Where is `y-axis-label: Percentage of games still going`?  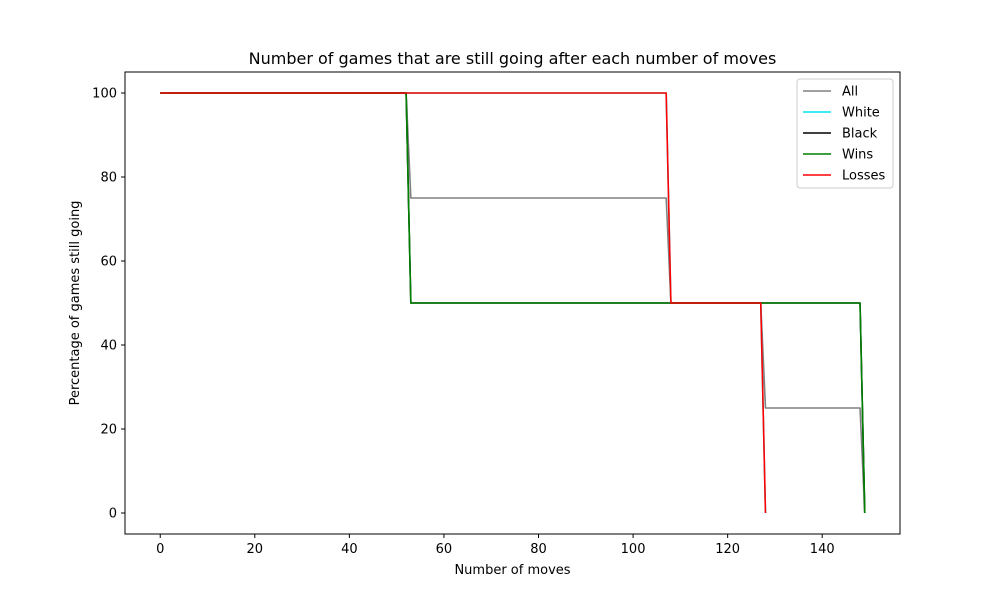
y-axis-label: Percentage of games still going is located at coordinates (75, 303).